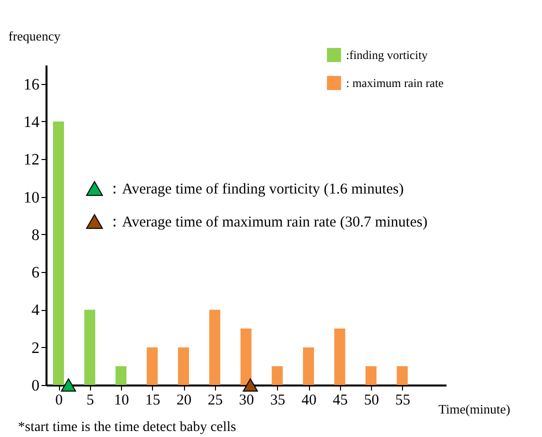 Image resolution: width=542 pixels, height=437 pixels. I want to click on y-tick-label: 14, so click(32, 122).